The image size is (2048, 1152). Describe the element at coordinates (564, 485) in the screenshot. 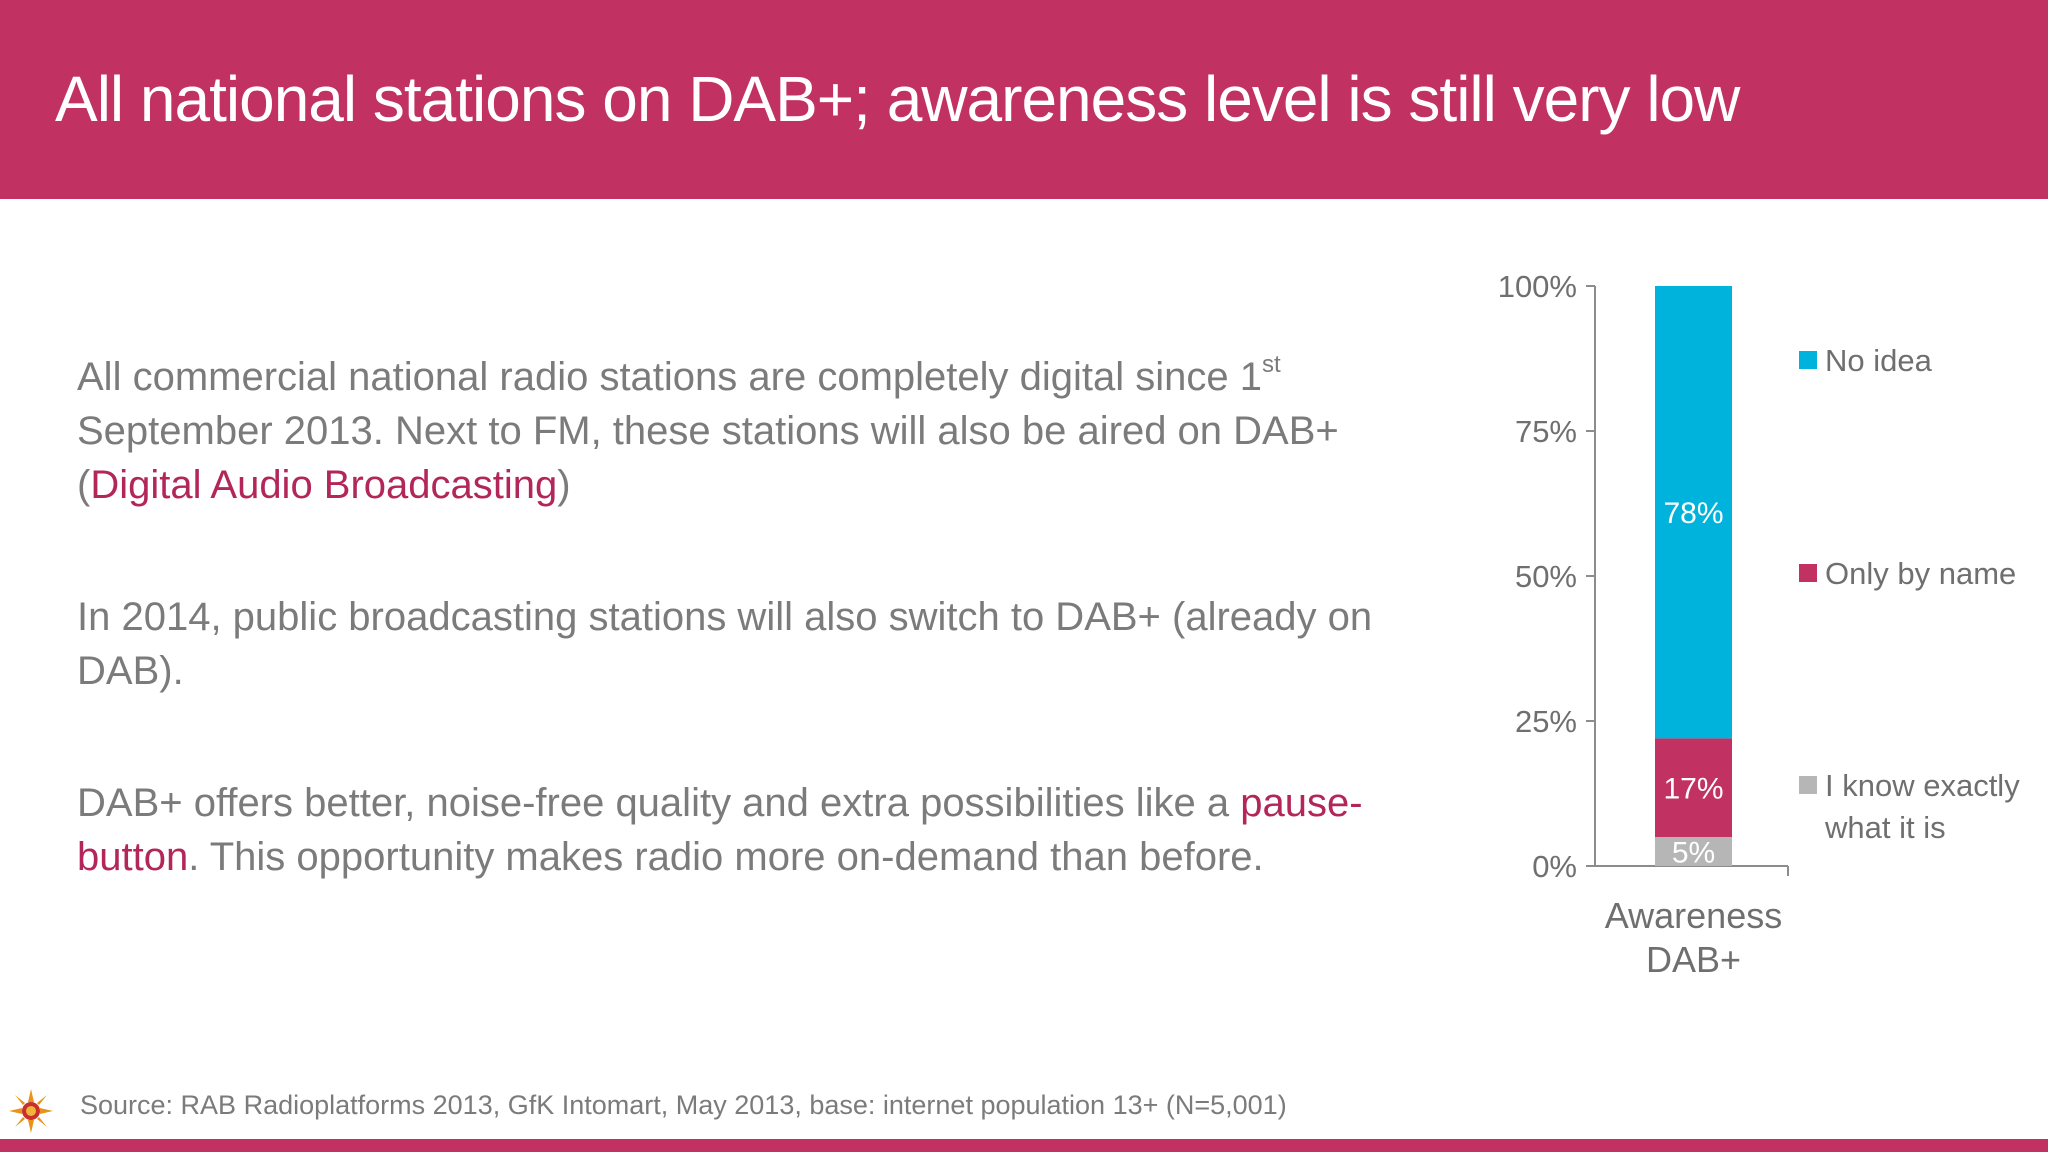

I see `paragraph-1-text-c: )` at that location.